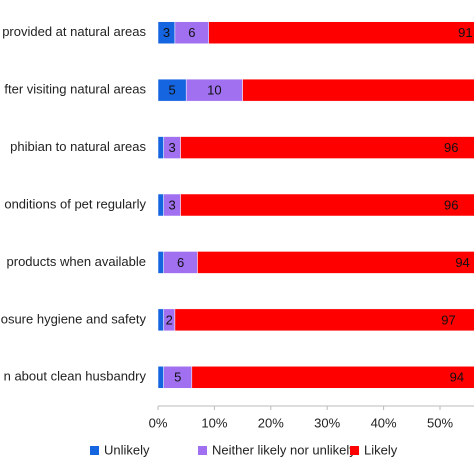 This screenshot has width=474, height=474. I want to click on x-tick-label: 10%, so click(214, 422).